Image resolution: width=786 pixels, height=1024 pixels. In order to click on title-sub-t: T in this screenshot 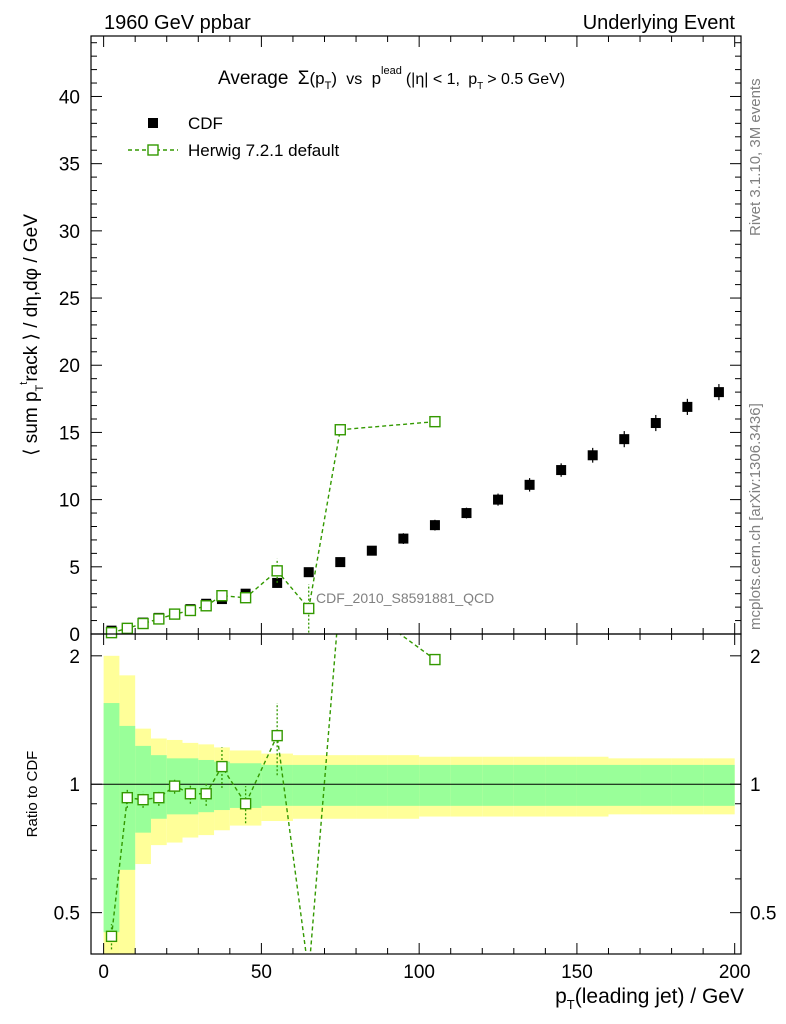, I will do `click(328, 86)`.